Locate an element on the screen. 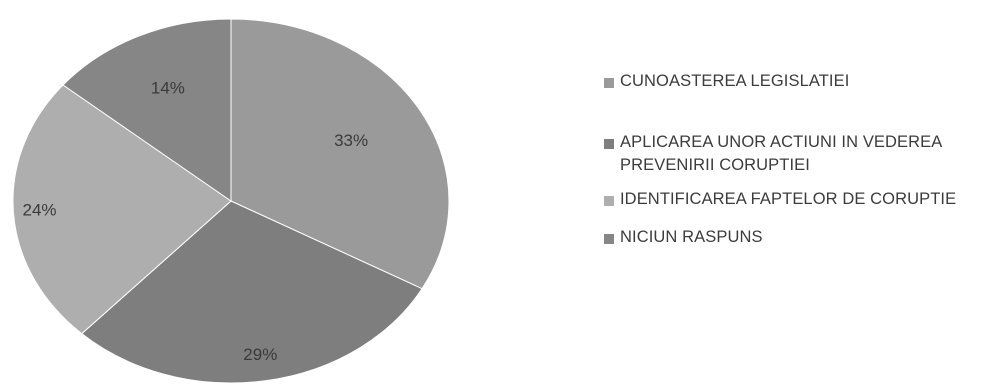 The width and height of the screenshot is (989, 385). legend-label-2: IDENTIFICAREA FAPTELOR DE CORUPTIE is located at coordinates (788, 199).